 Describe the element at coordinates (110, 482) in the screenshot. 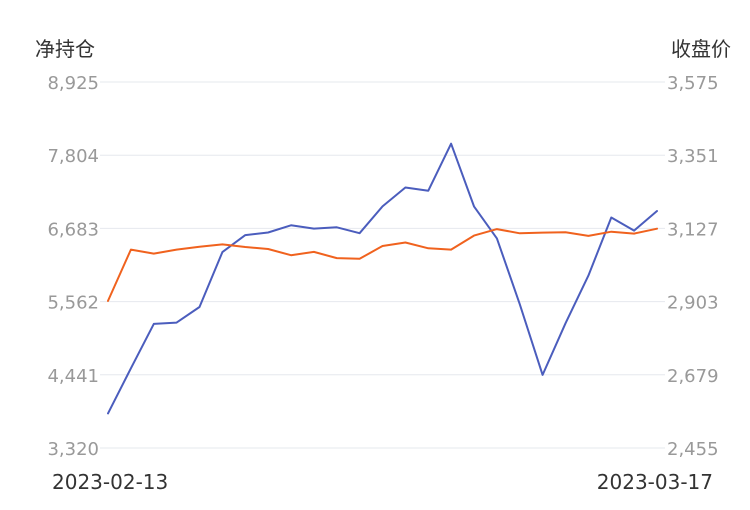

I see `x-axis-start-label: 2023-02-13` at that location.